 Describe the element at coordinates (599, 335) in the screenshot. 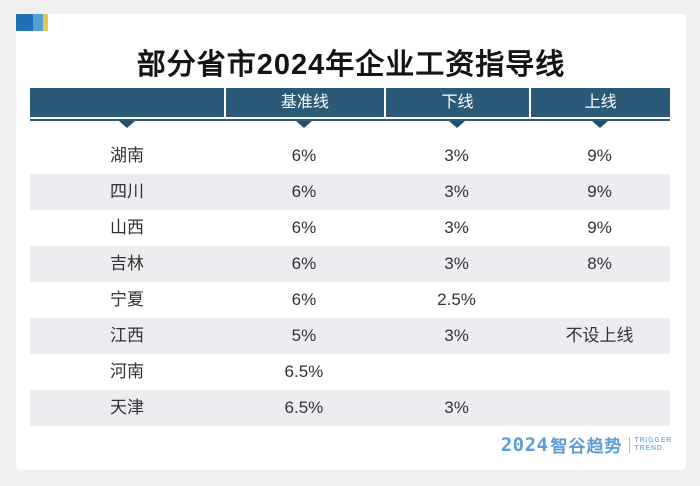

I see `upper-cell: 不设上线` at that location.